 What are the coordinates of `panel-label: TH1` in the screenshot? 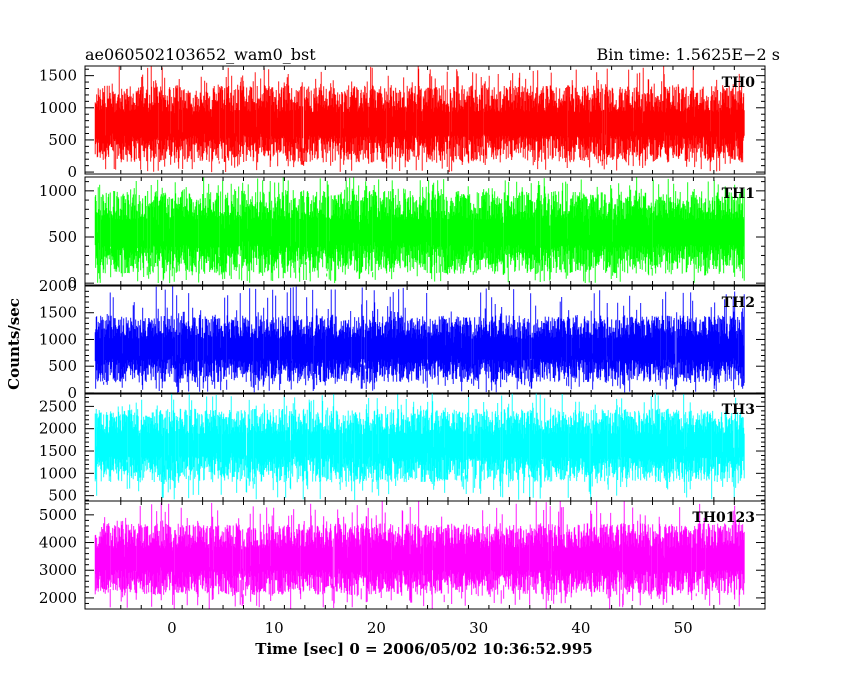 It's located at (738, 194).